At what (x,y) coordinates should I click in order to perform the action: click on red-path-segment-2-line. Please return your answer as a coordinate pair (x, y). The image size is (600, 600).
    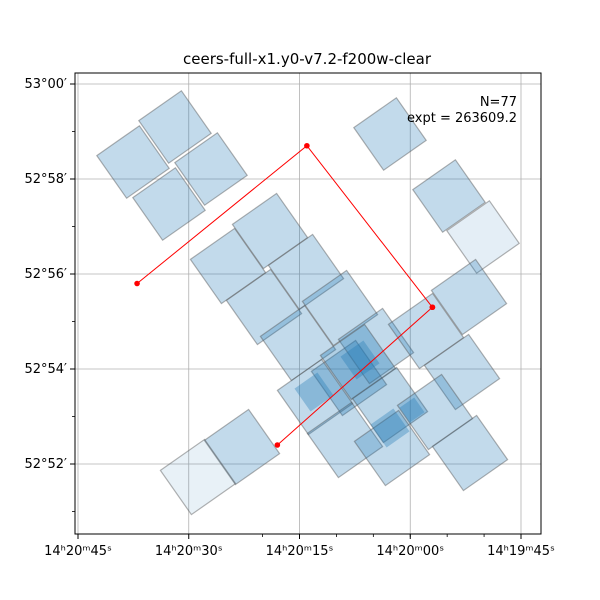
    Looking at the image, I should click on (355, 376).